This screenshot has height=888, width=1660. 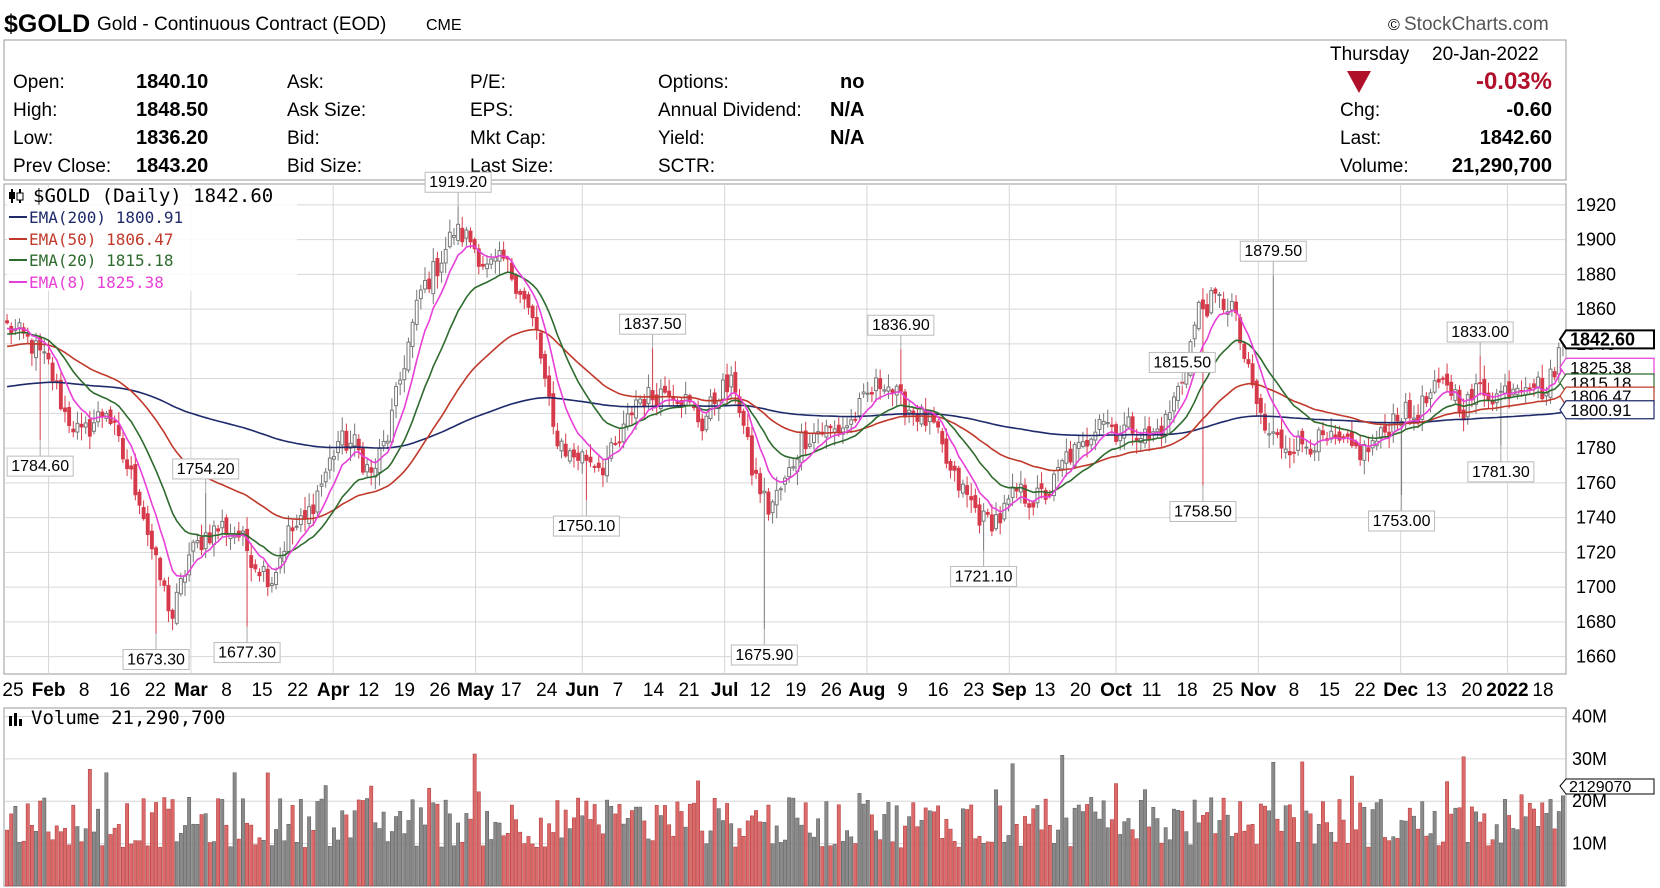 I want to click on eps-label: EPS:, so click(x=491, y=110).